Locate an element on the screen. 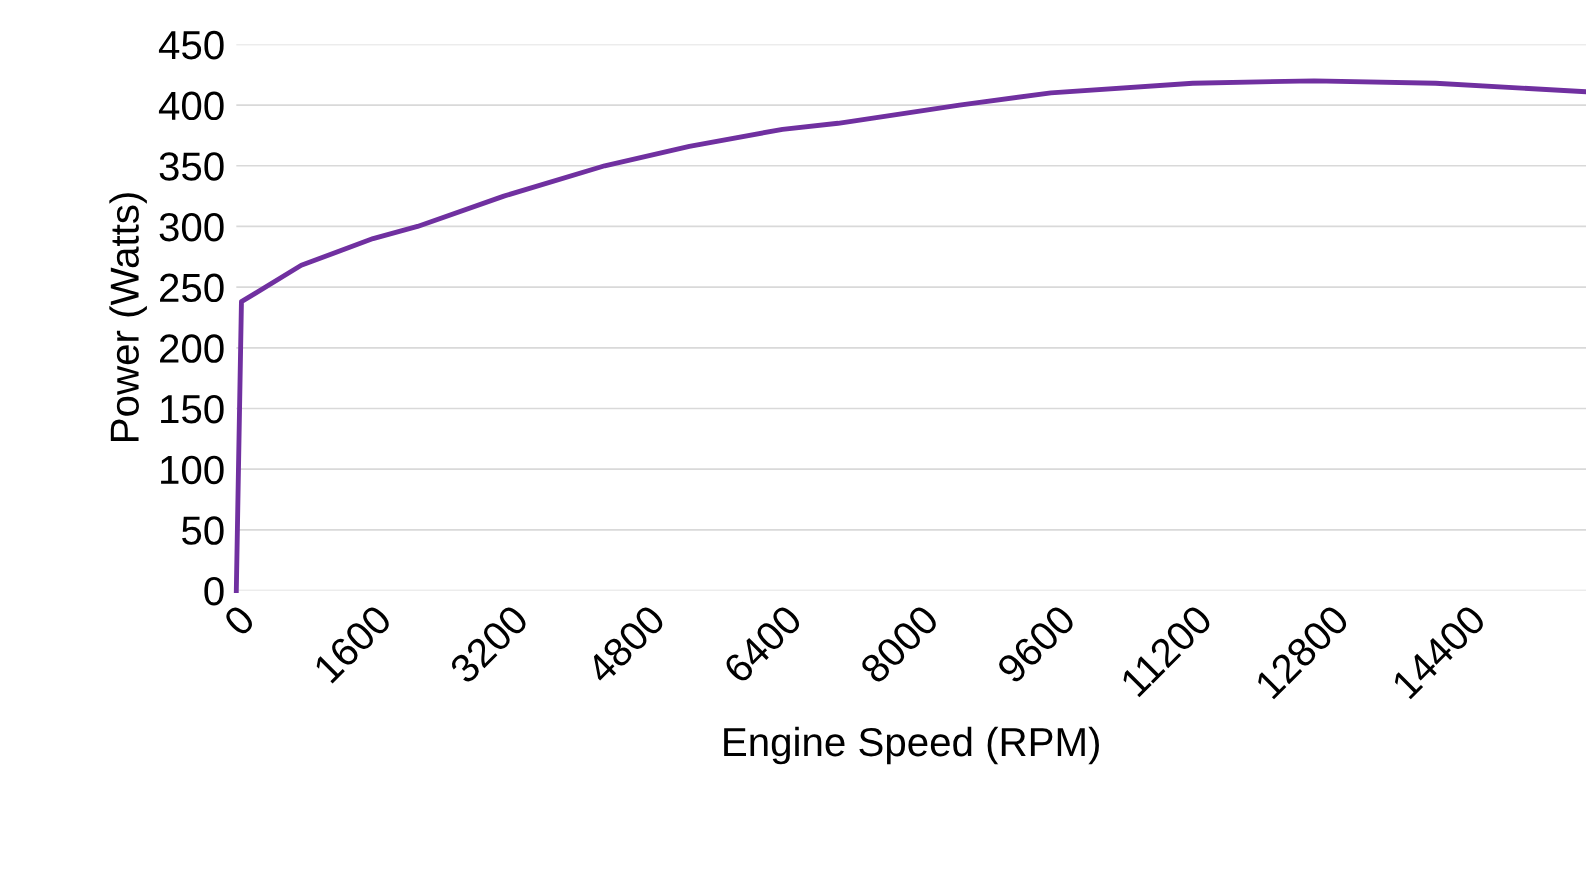  x-tick-label: 0 is located at coordinates (239, 620).